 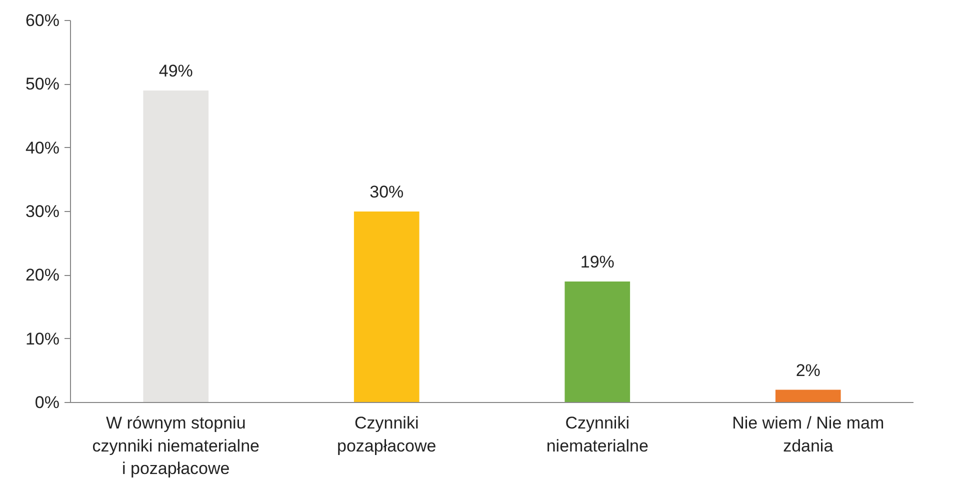 I want to click on x-tick-label: W równym stopniu czynniki niematerialne i pozapłacowe, so click(x=176, y=446).